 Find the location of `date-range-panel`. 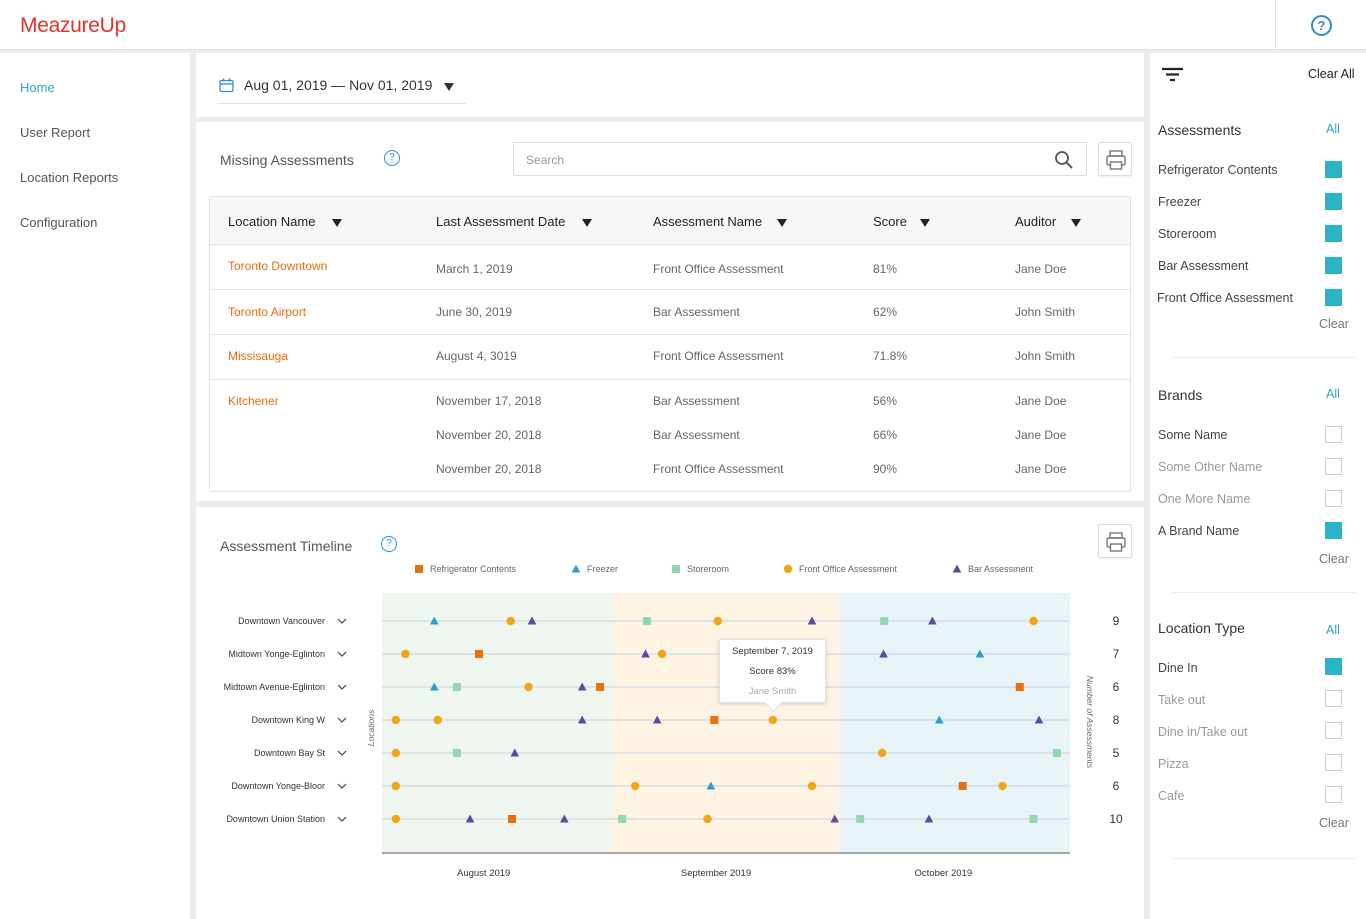

date-range-panel is located at coordinates (670, 85).